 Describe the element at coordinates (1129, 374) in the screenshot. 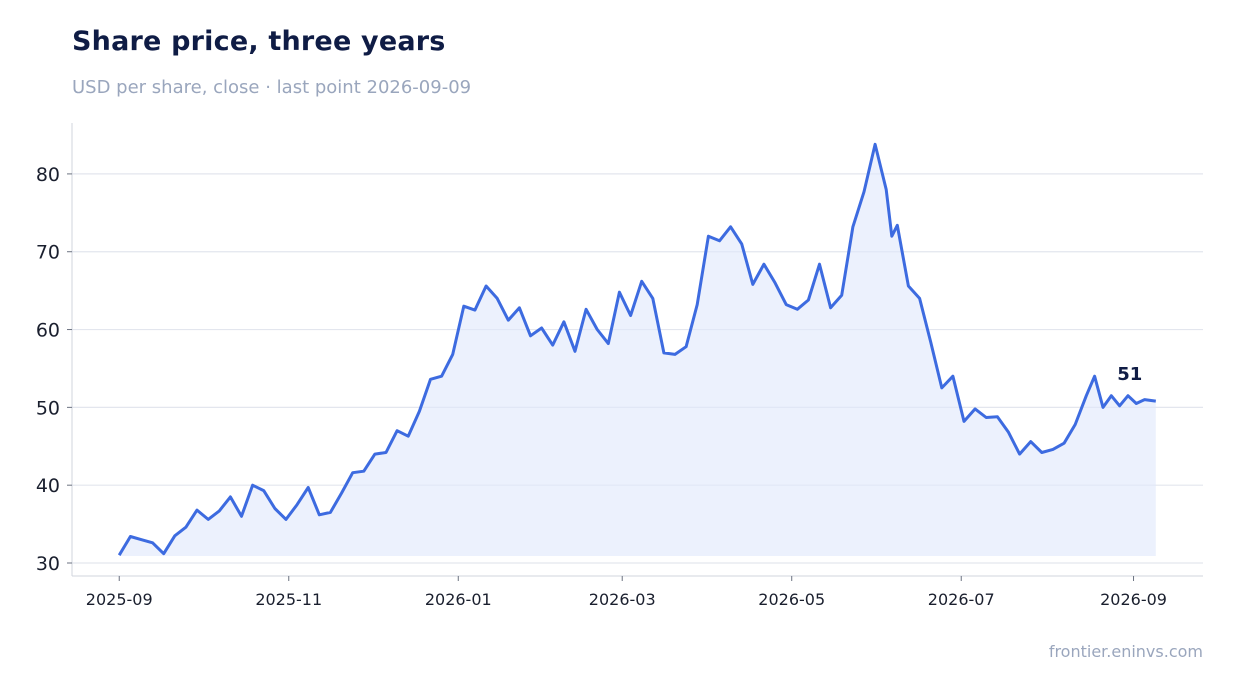

I see `last-value-label: 51` at that location.